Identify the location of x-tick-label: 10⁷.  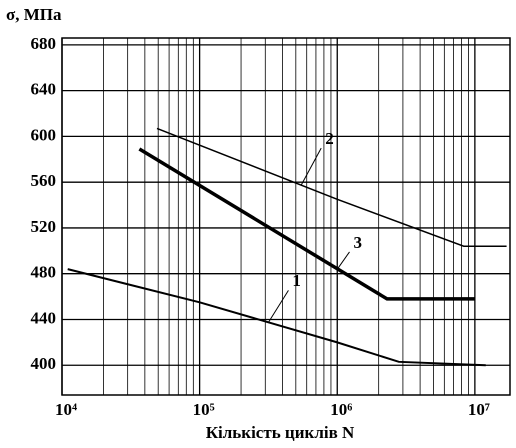
(479, 409).